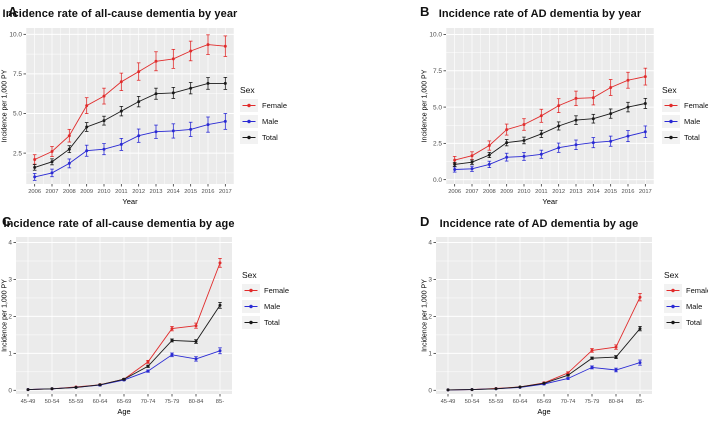 The image size is (708, 423). I want to click on svg-text: 1, so click(430, 354).